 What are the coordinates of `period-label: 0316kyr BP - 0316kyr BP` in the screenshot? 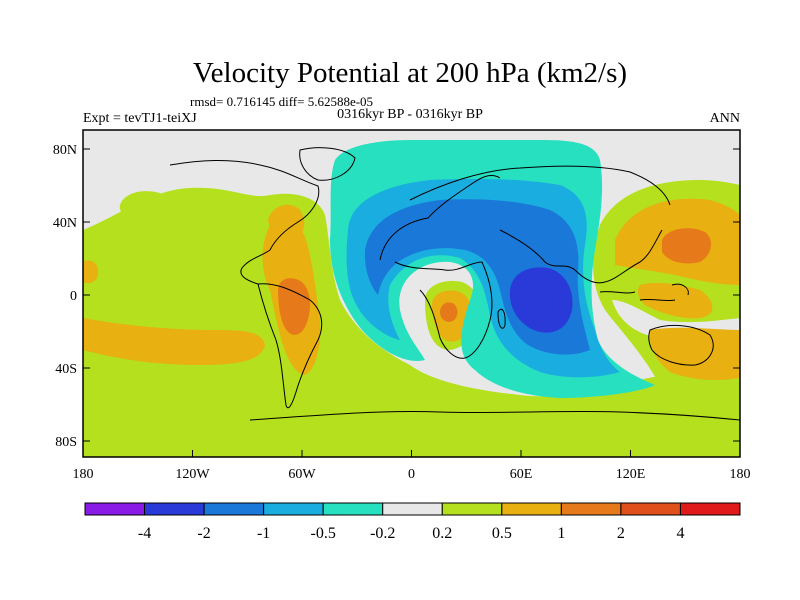 It's located at (410, 114).